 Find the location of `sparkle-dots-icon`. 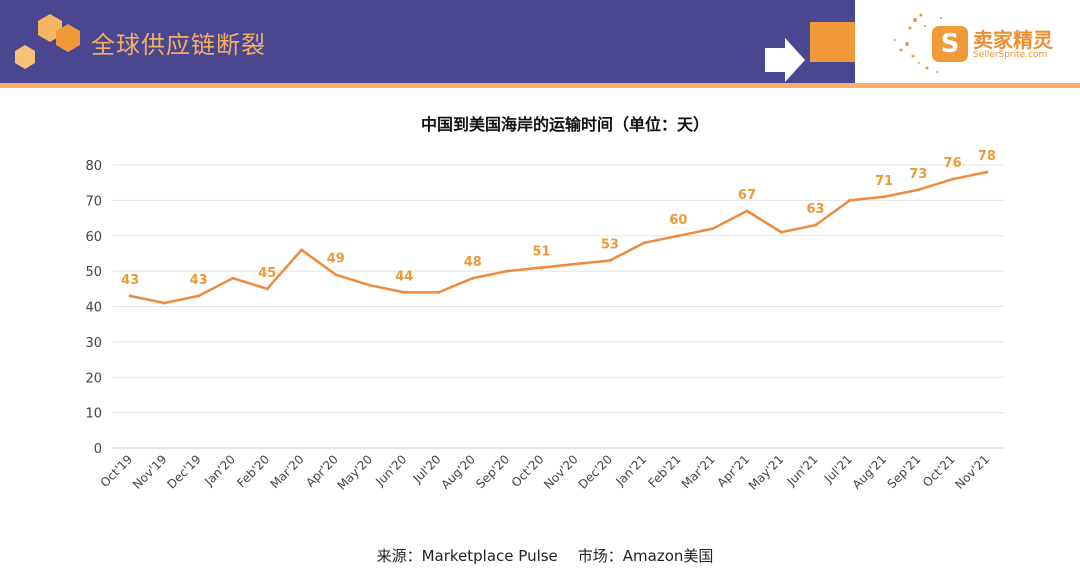

sparkle-dots-icon is located at coordinates (918, 43).